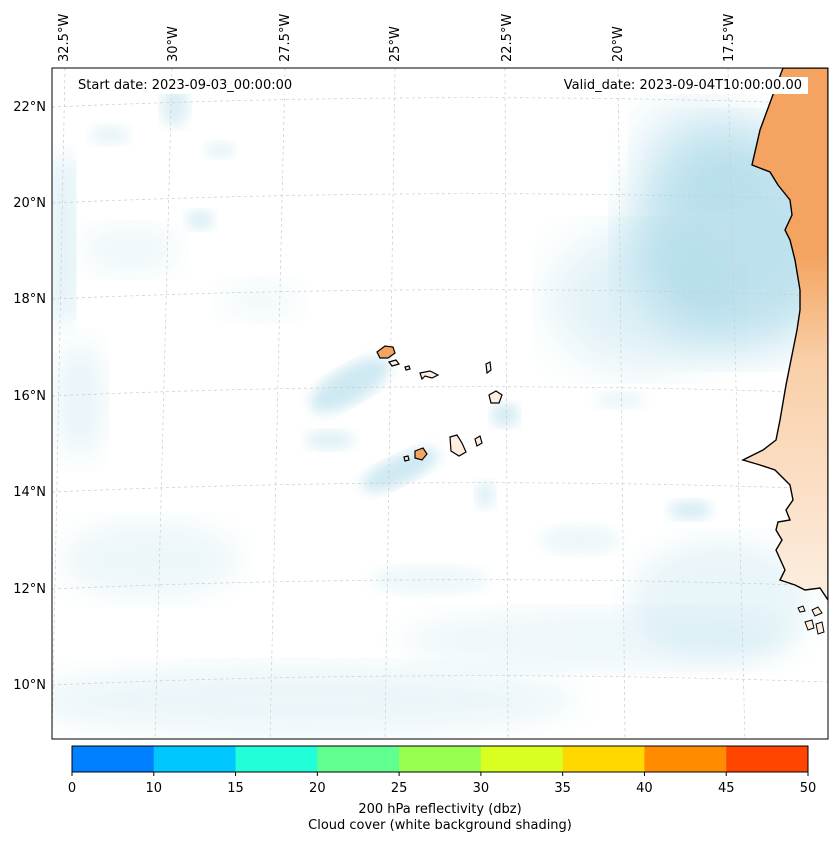 The width and height of the screenshot is (837, 843). I want to click on colorbar, so click(440, 760).